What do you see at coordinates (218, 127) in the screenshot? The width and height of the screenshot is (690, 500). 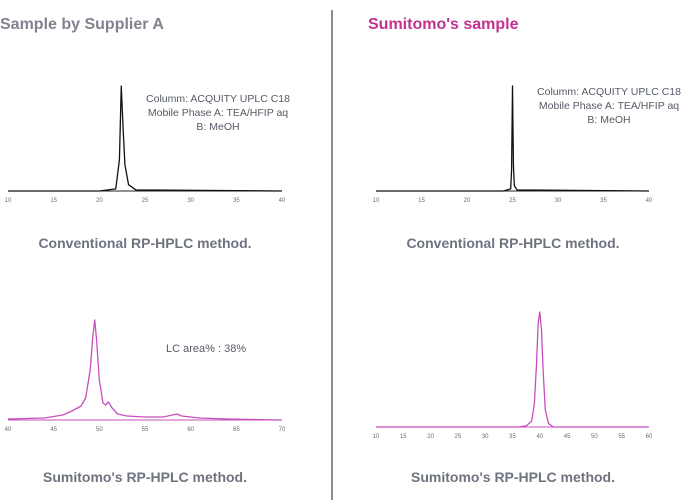 I see `left-condition-phase-b: B: MeOH` at bounding box center [218, 127].